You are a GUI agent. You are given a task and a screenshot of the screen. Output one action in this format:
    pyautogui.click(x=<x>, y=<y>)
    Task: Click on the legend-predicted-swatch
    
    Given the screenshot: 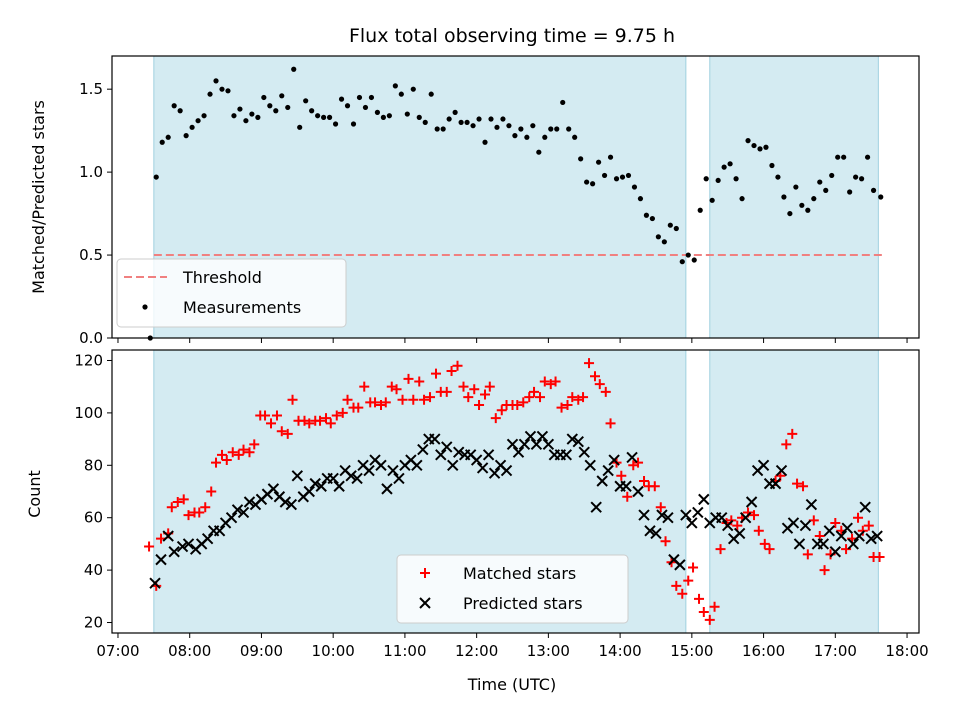 What is the action you would take?
    pyautogui.click(x=425, y=603)
    